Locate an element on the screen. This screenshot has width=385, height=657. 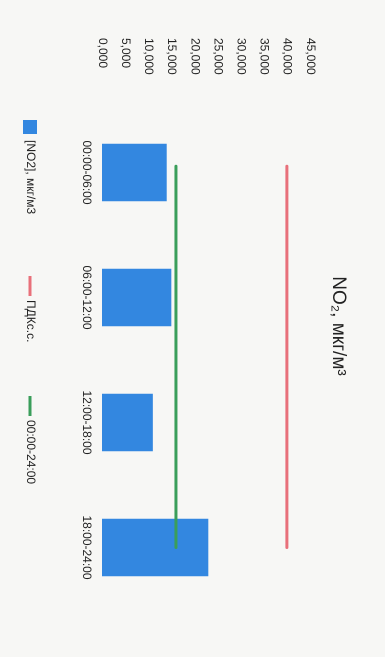
legend-label: ПДКс.с. is located at coordinates (31, 321).